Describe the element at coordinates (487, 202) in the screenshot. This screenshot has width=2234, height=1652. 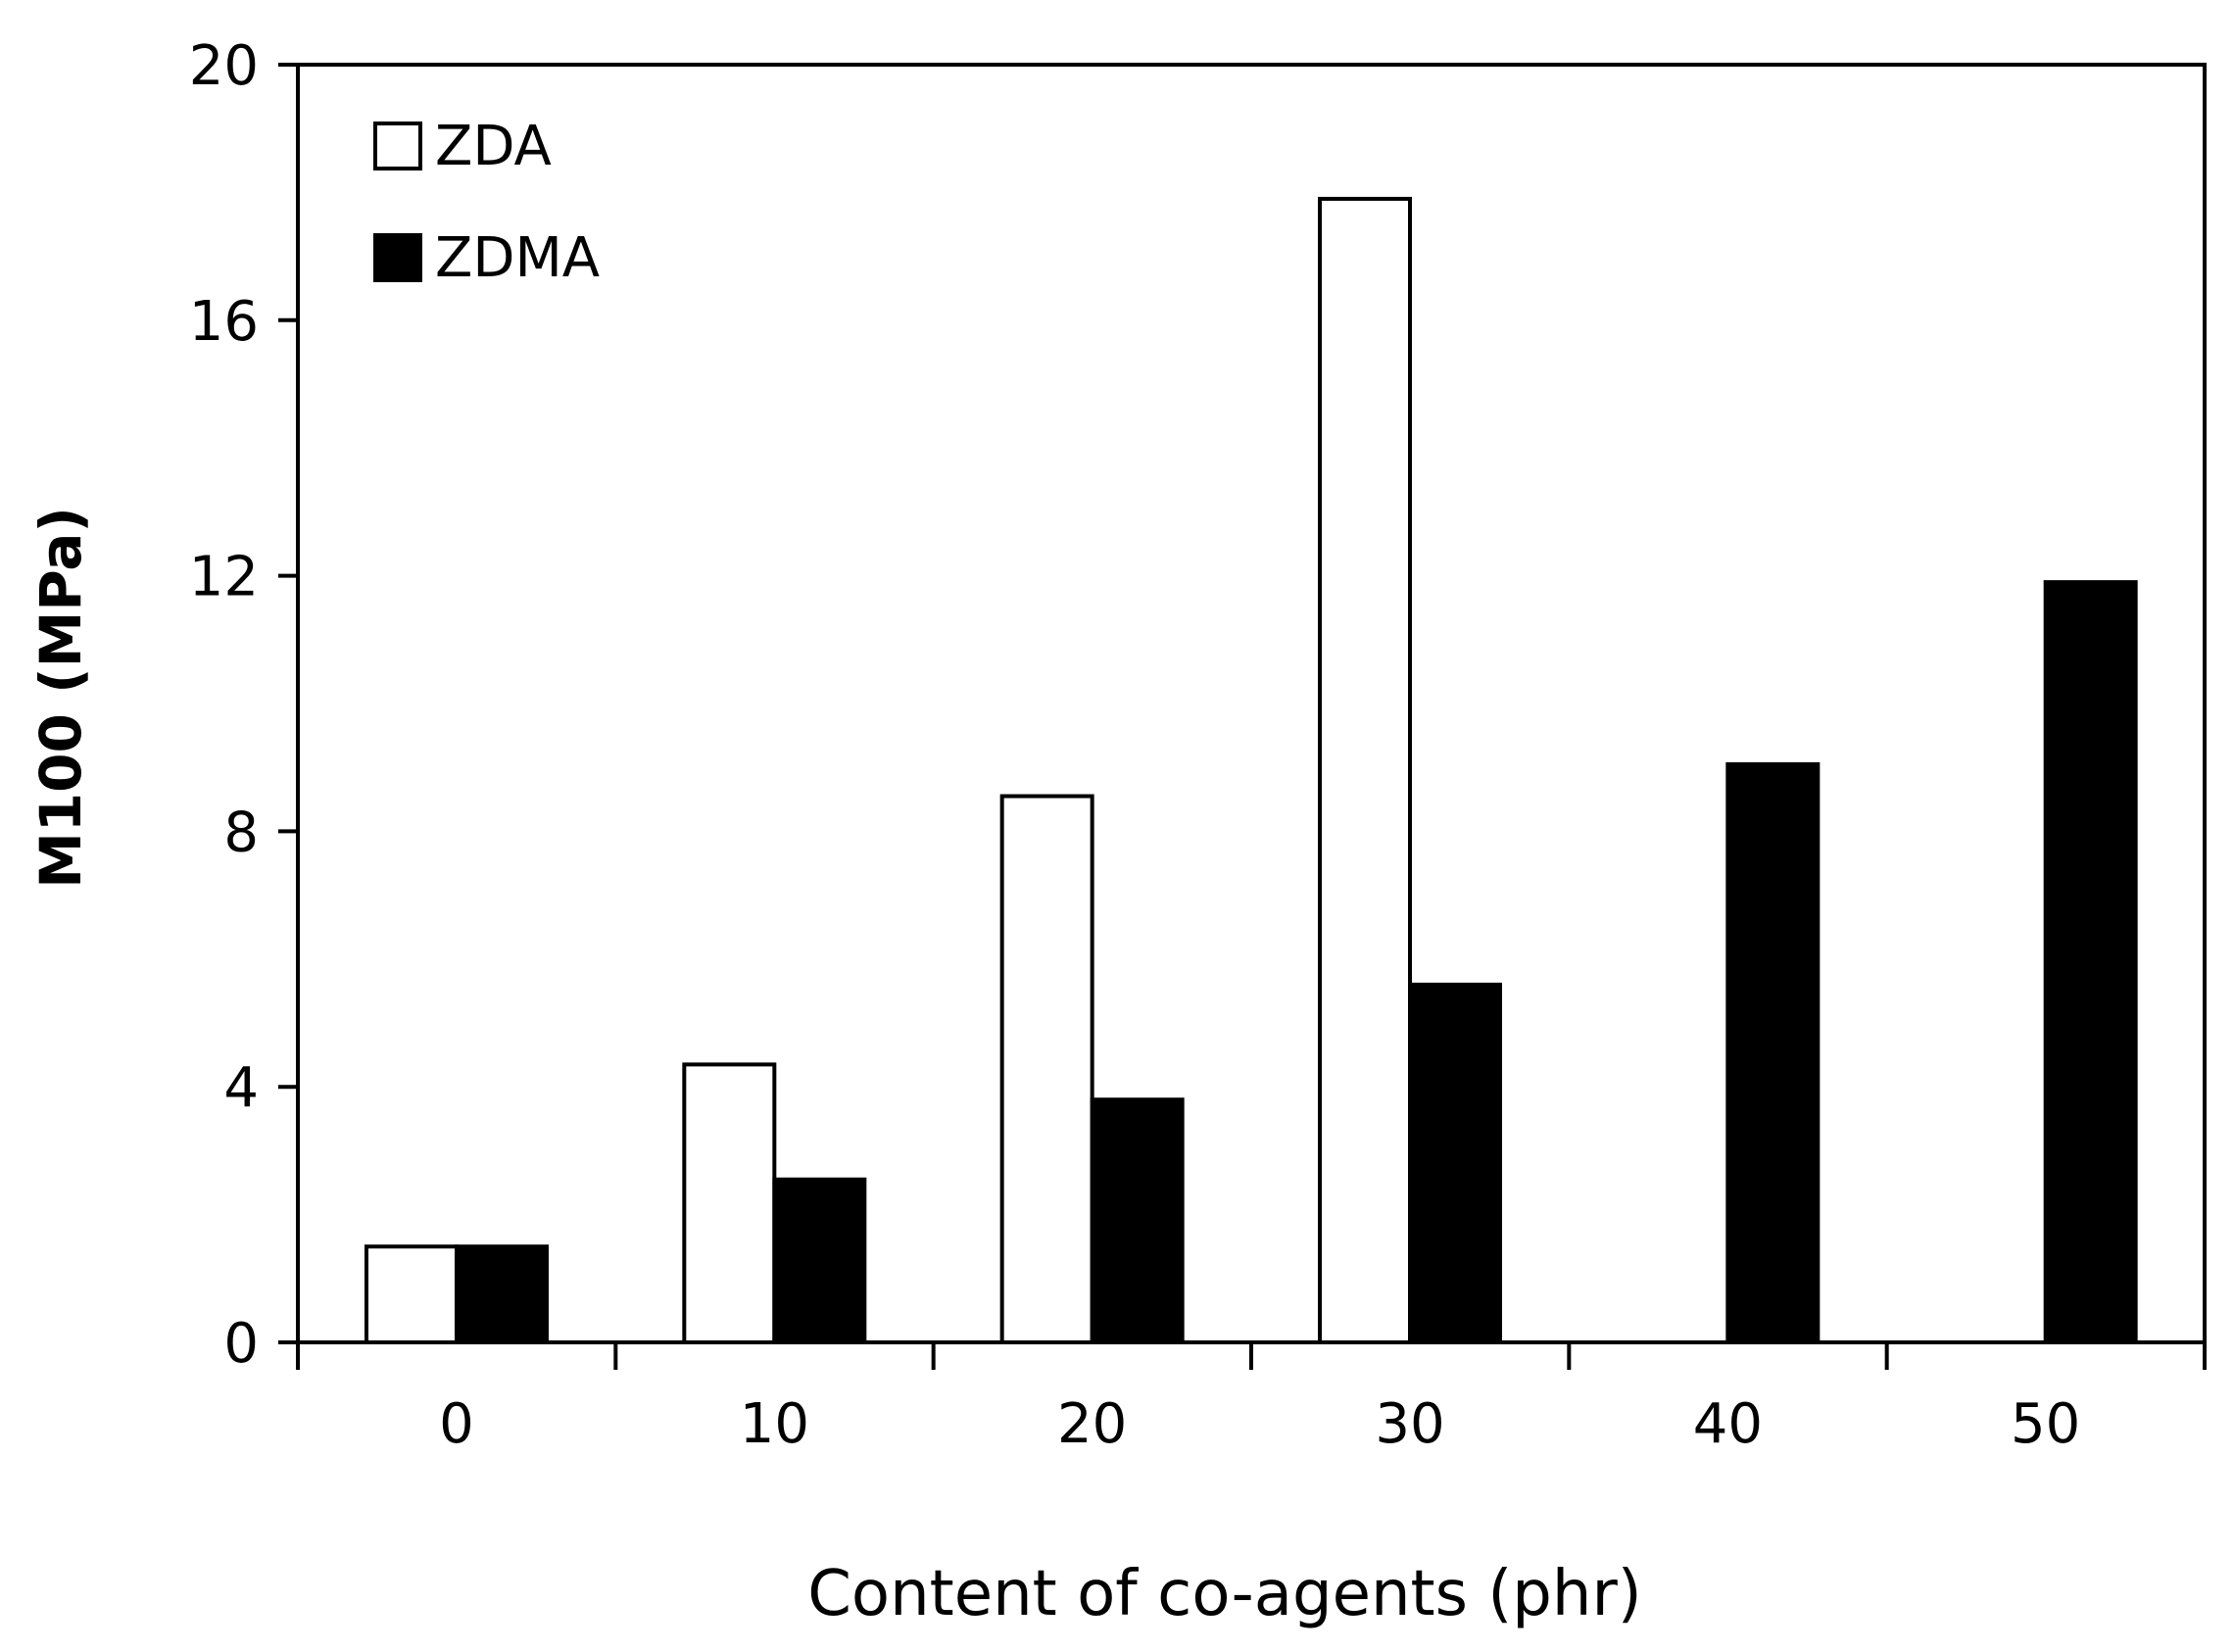
I see `legend: ZDA ZDMA` at that location.